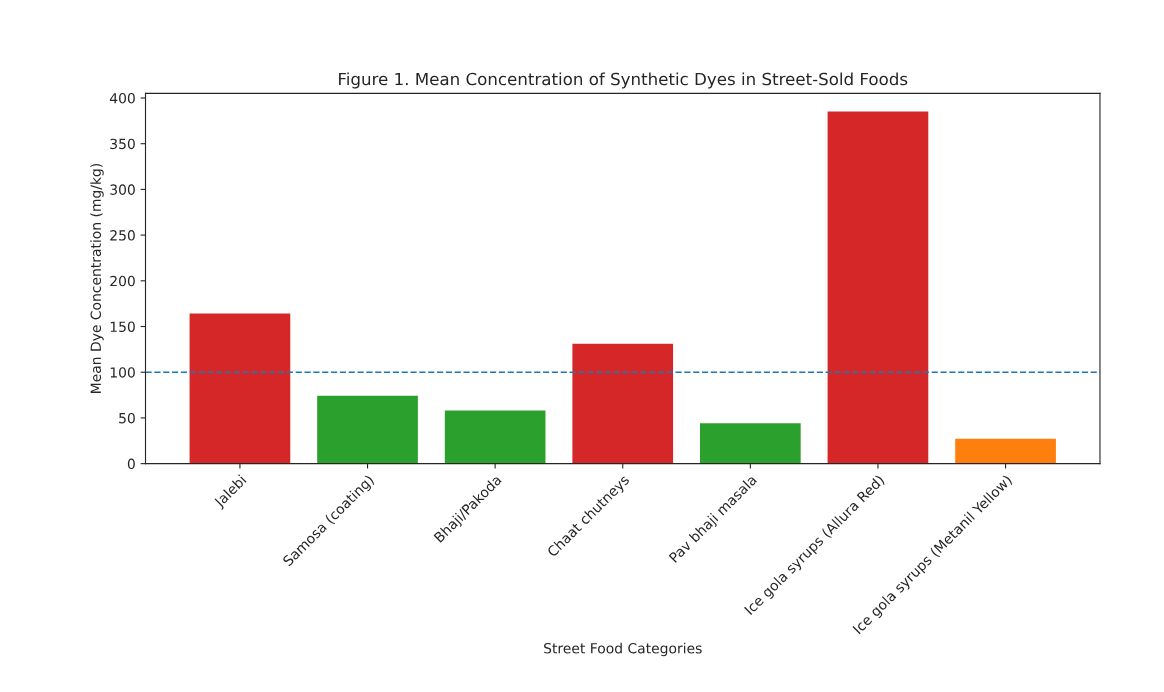 Image resolution: width=1164 pixels, height=692 pixels. I want to click on y-tick-label: 300, so click(122, 189).